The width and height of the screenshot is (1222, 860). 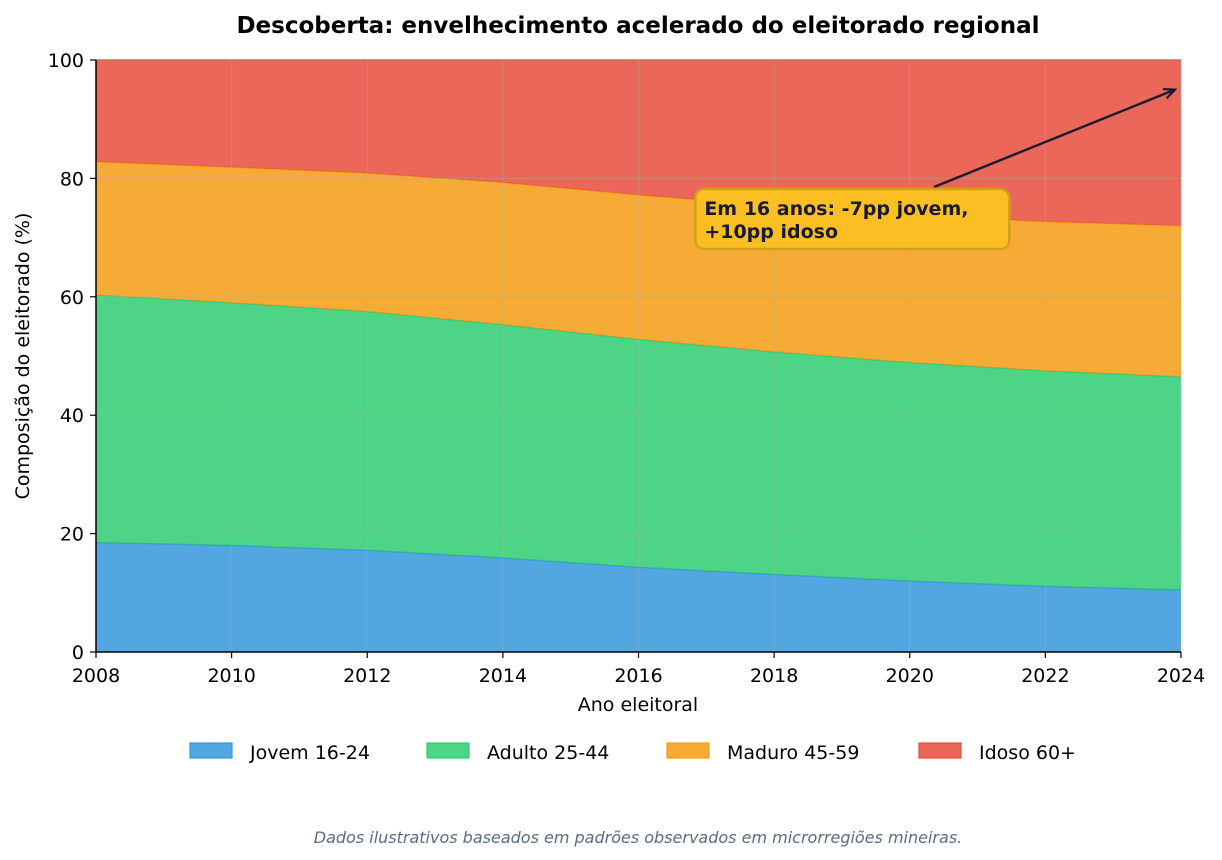 I want to click on x-tick-label: 2016, so click(x=638, y=676).